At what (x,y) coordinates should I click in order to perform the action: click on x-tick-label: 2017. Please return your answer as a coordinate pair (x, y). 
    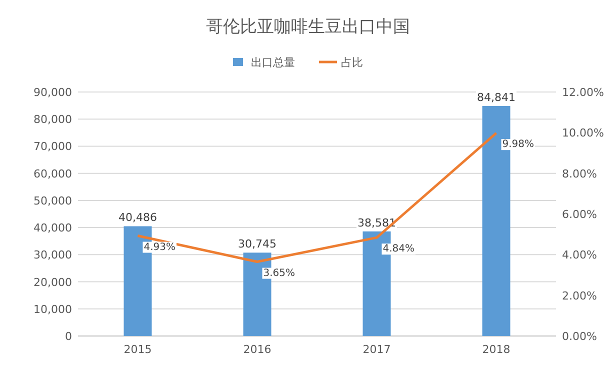
    Looking at the image, I should click on (376, 349).